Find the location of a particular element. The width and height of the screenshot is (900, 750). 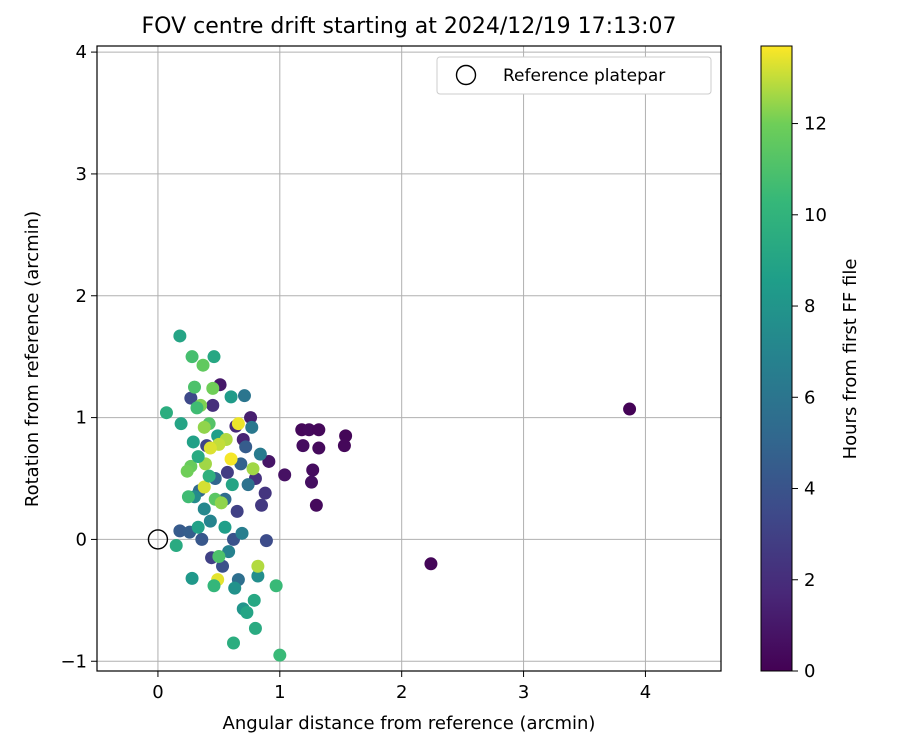

colorbar-tick-label: 6 is located at coordinates (809, 397).